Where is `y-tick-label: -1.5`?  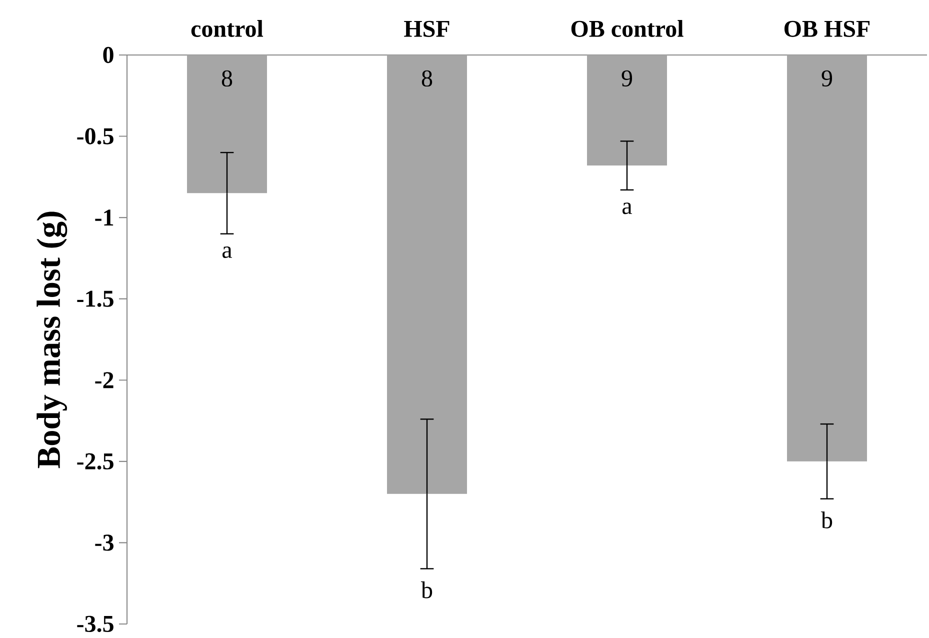
y-tick-label: -1.5 is located at coordinates (95, 298).